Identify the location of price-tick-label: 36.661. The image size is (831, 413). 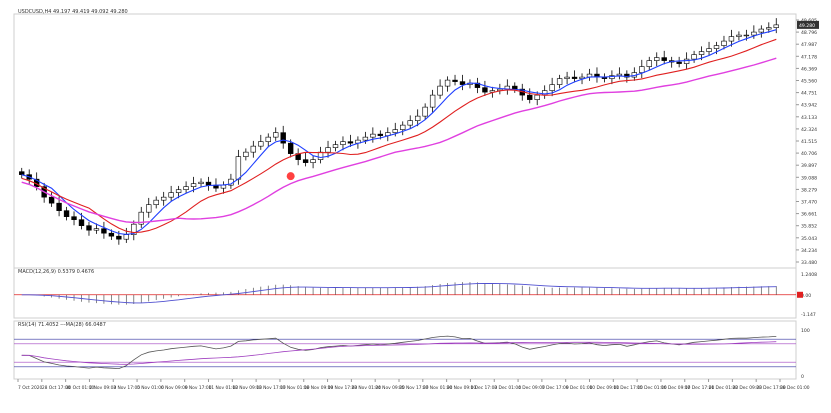
(809, 215).